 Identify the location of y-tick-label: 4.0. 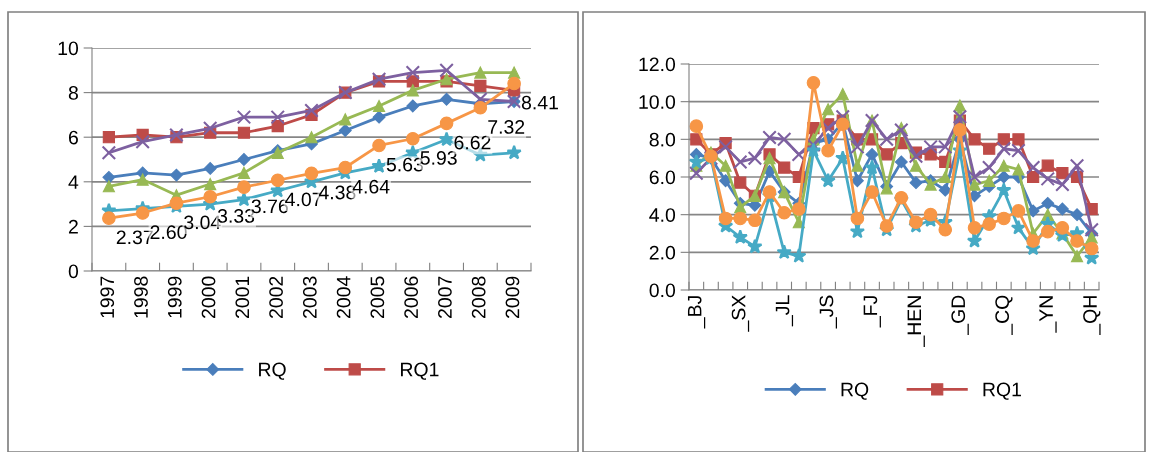
(662, 215).